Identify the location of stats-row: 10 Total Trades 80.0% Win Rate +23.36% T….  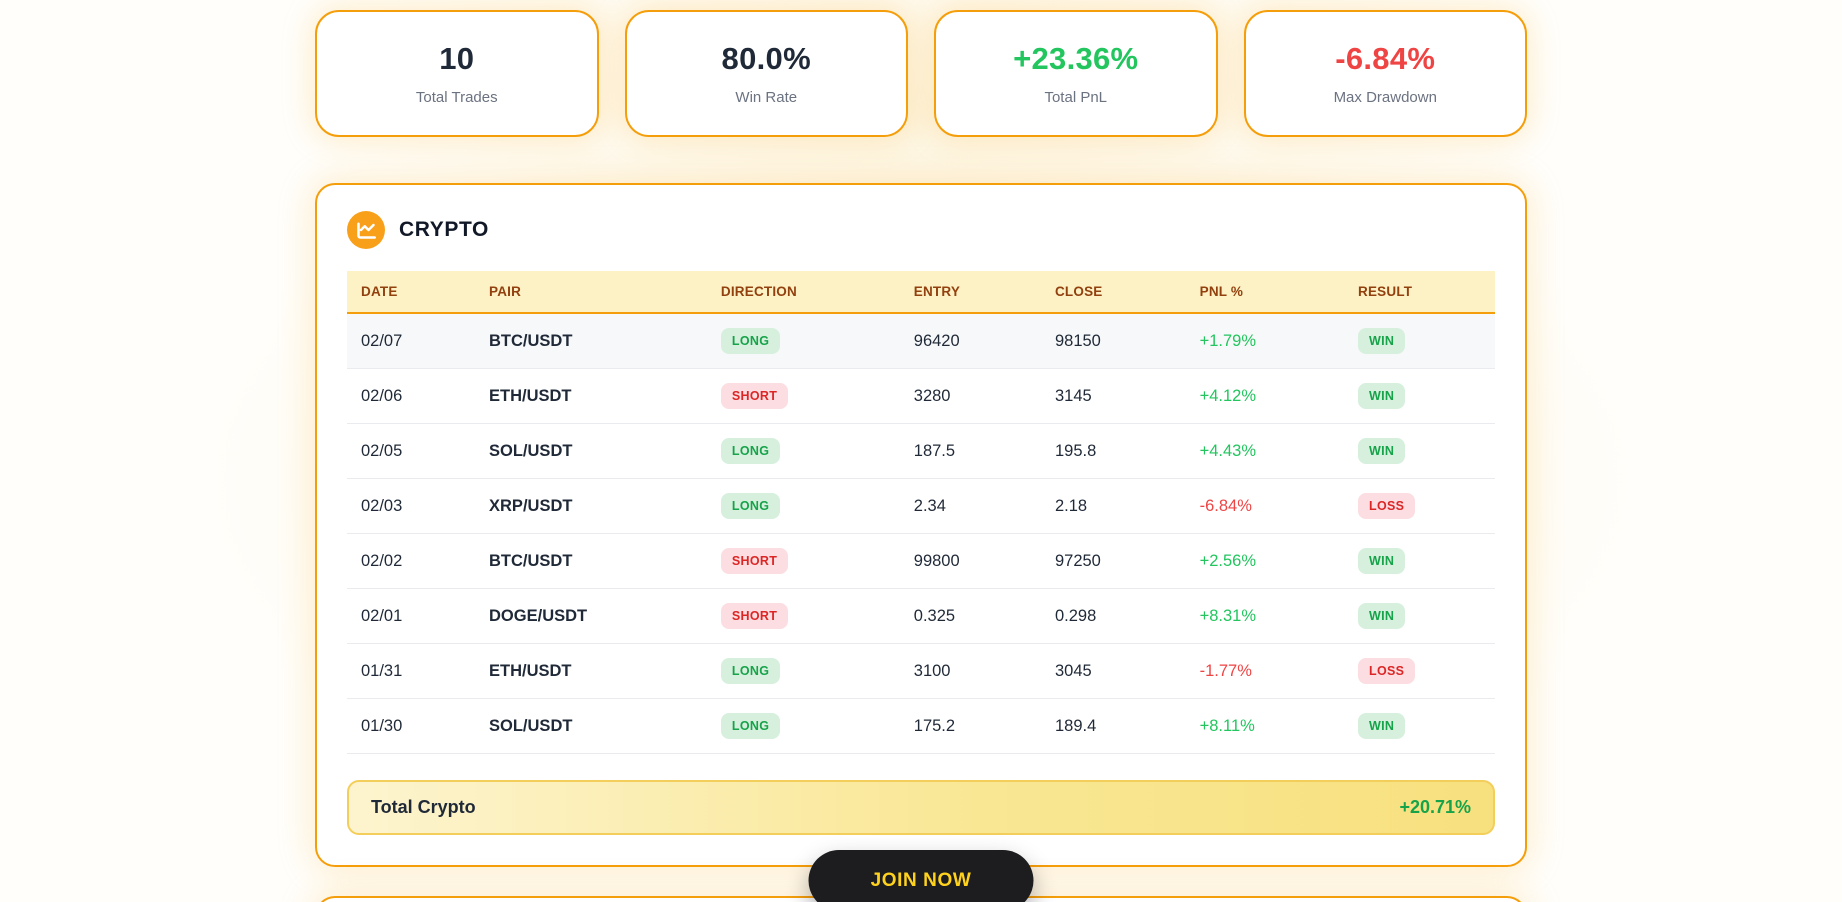
(921, 73).